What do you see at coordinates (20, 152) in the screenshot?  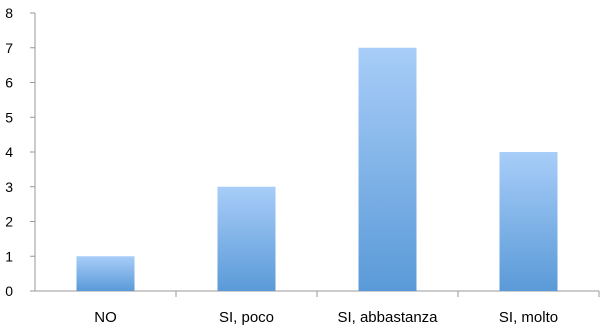 I see `y-axis-ticks: 0 1 2 3 4 5 6 7 8` at bounding box center [20, 152].